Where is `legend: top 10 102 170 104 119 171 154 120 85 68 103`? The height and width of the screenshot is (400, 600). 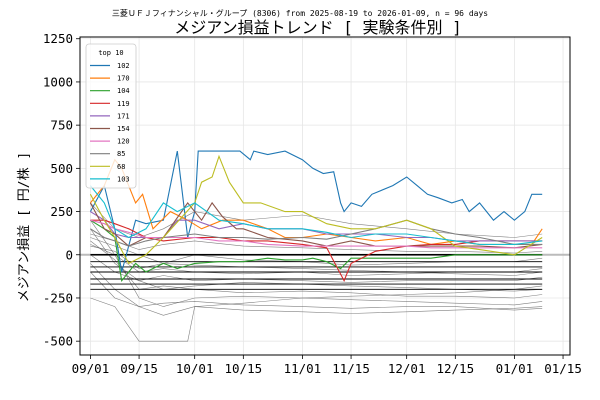 legend: top 10 102 170 104 119 171 154 120 85 68 103 is located at coordinates (111, 116).